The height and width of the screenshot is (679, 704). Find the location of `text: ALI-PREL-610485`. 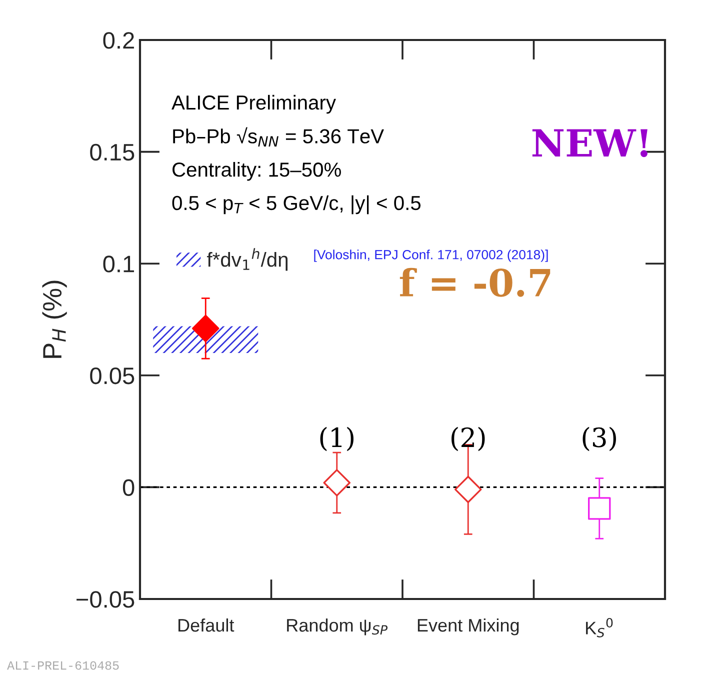

text: ALI-PREL-610485 is located at coordinates (63, 665).